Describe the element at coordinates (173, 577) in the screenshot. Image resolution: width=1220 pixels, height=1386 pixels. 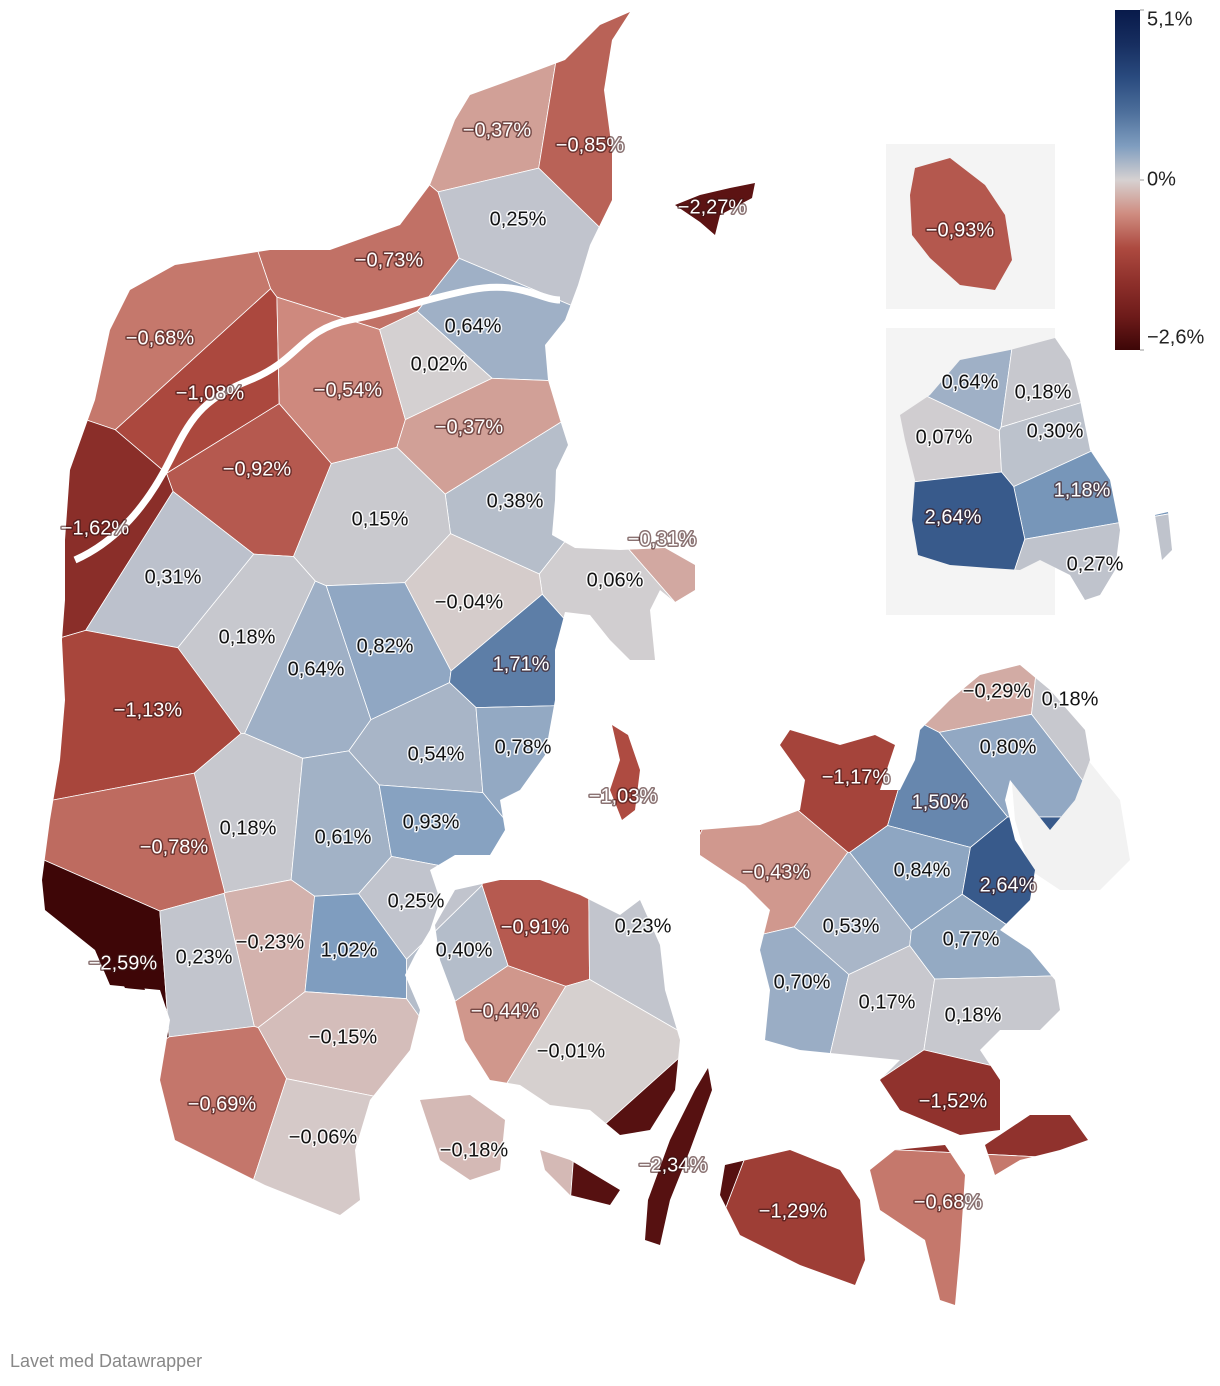
I see `region-label: 0,31%` at that location.